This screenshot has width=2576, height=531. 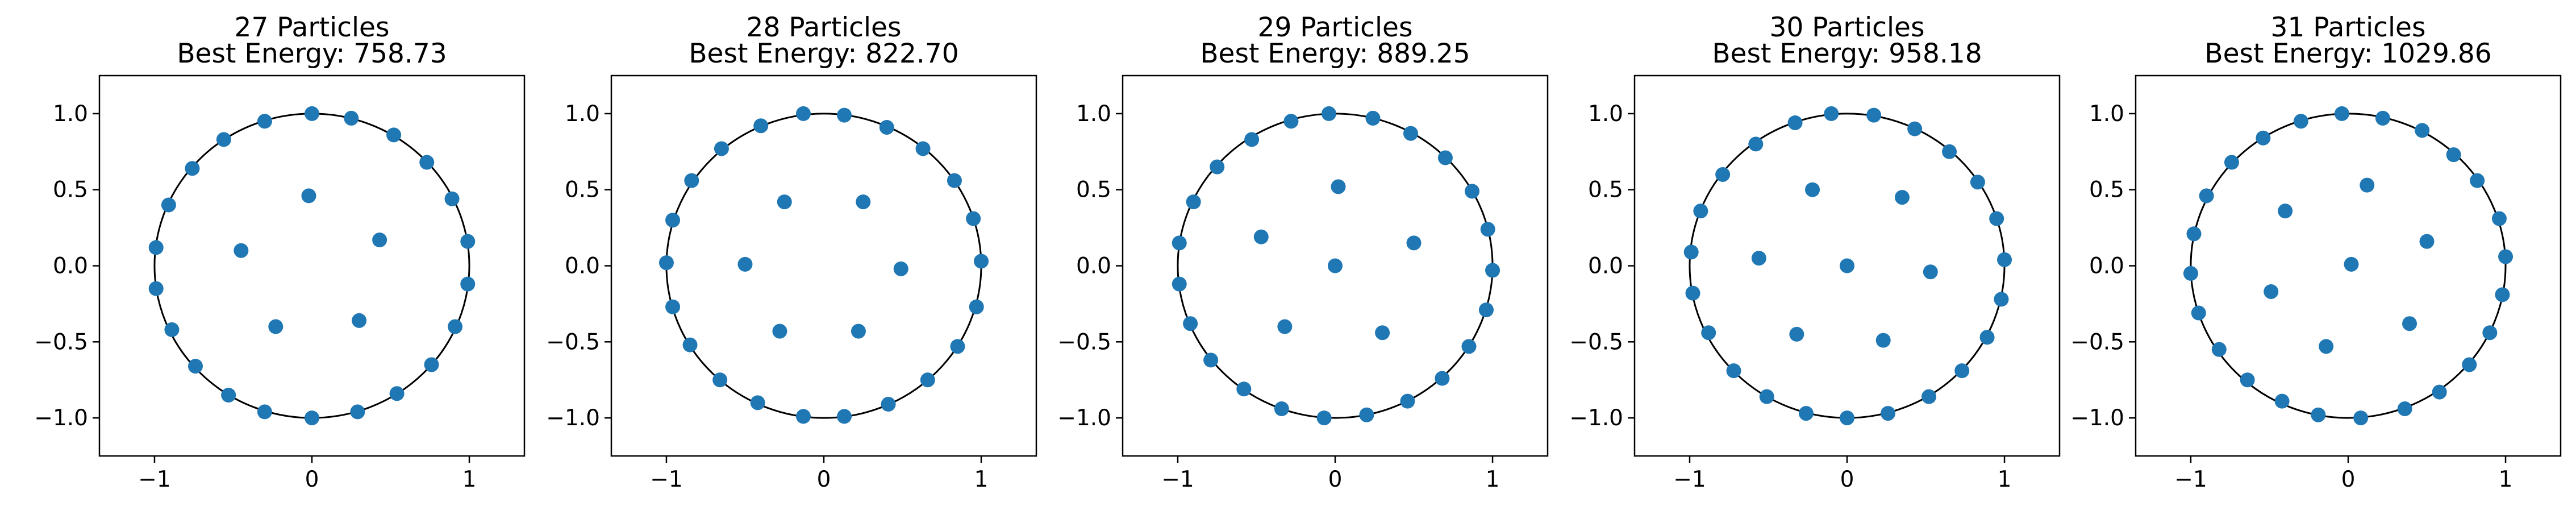 I want to click on chart-subtitle: Best Energy: 1029.86, so click(x=2347, y=53).